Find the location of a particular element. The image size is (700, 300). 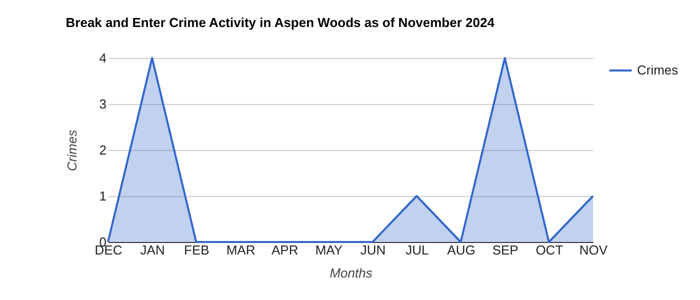

x-tick-label: OCT is located at coordinates (550, 250).